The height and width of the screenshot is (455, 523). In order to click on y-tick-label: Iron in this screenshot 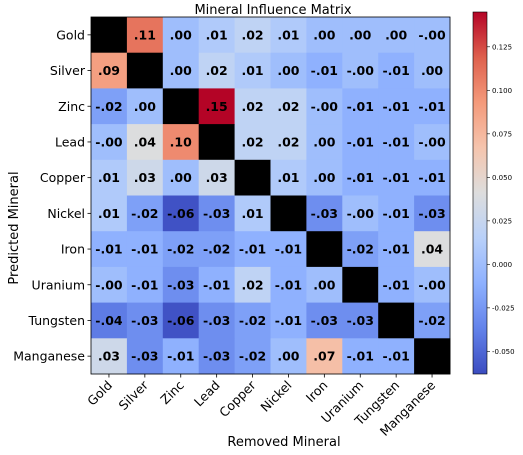, I will do `click(73, 249)`.